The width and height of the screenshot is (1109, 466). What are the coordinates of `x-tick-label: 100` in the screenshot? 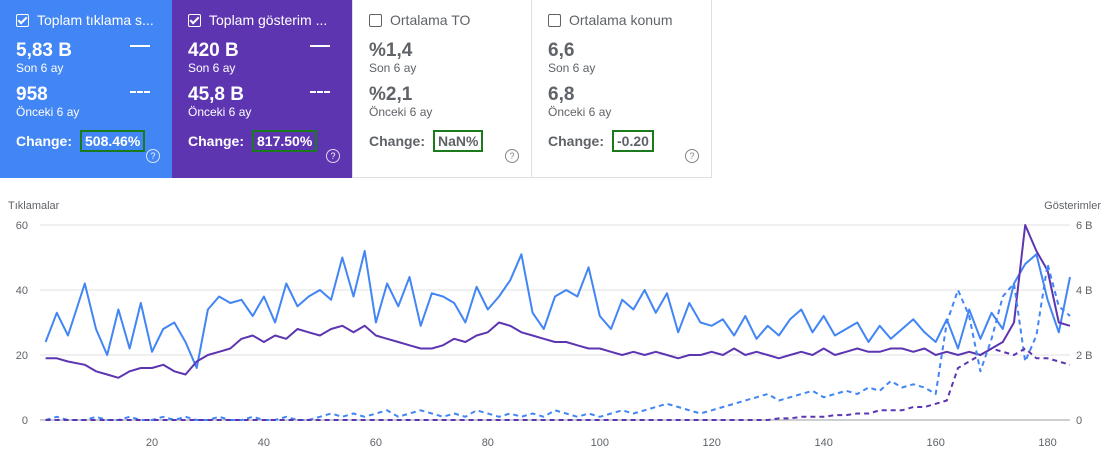 It's located at (600, 443).